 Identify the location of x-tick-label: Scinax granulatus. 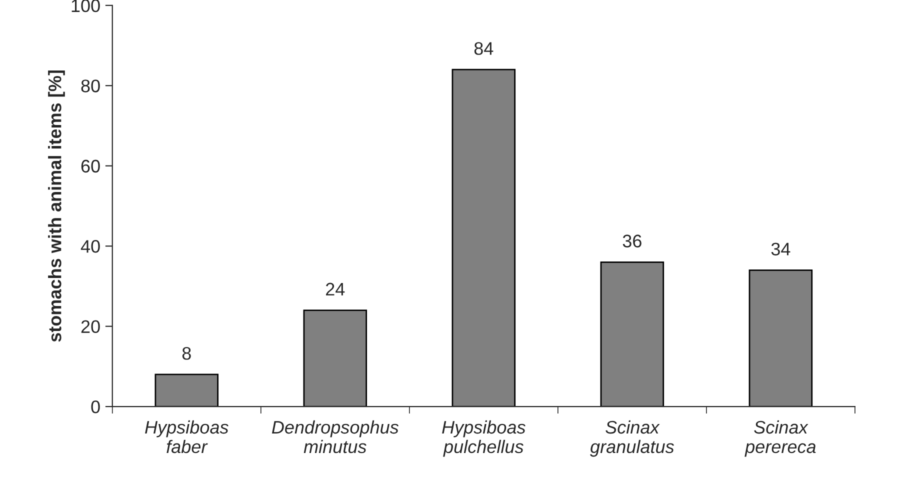
(632, 438).